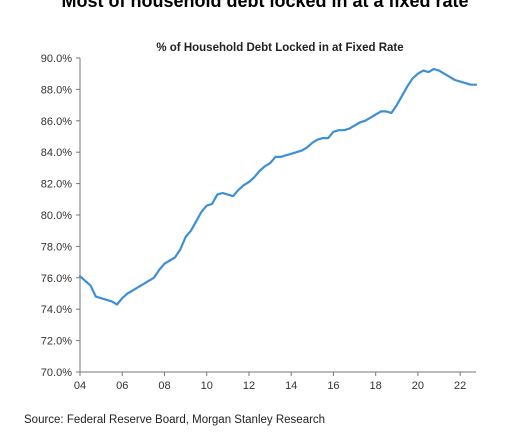 The height and width of the screenshot is (442, 530). I want to click on x-tick-label: 22, so click(460, 386).